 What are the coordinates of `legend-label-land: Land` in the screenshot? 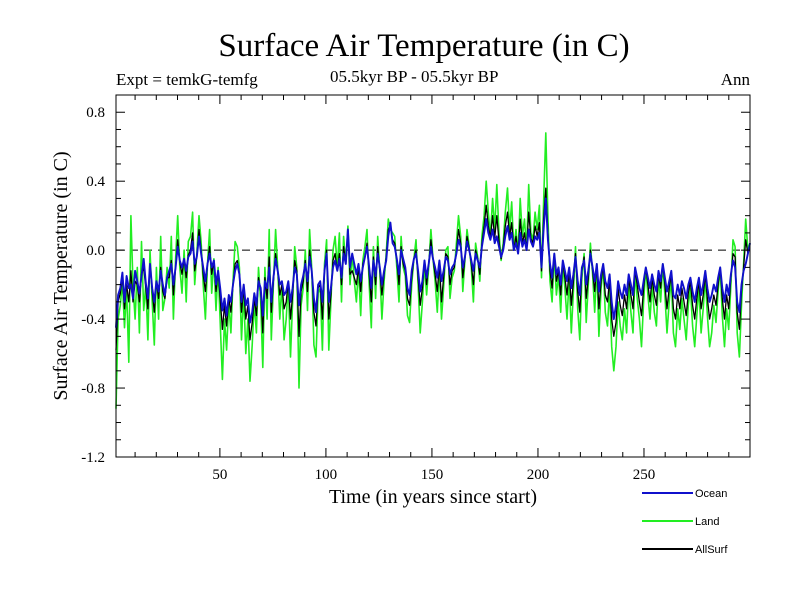 It's located at (707, 522).